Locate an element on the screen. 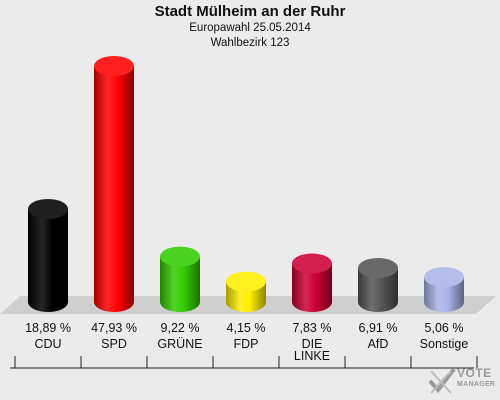  chart-title: Stadt Mülheim an der Ruhr is located at coordinates (250, 11).